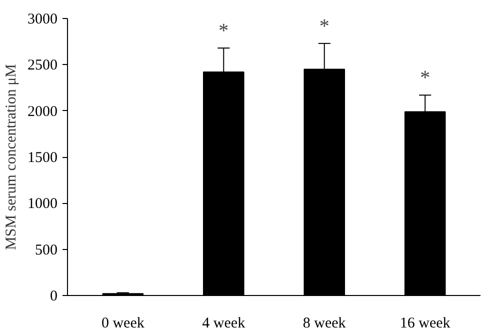  What do you see at coordinates (12, 157) in the screenshot?
I see `y-axis-title: MSM serum concentration μM` at bounding box center [12, 157].